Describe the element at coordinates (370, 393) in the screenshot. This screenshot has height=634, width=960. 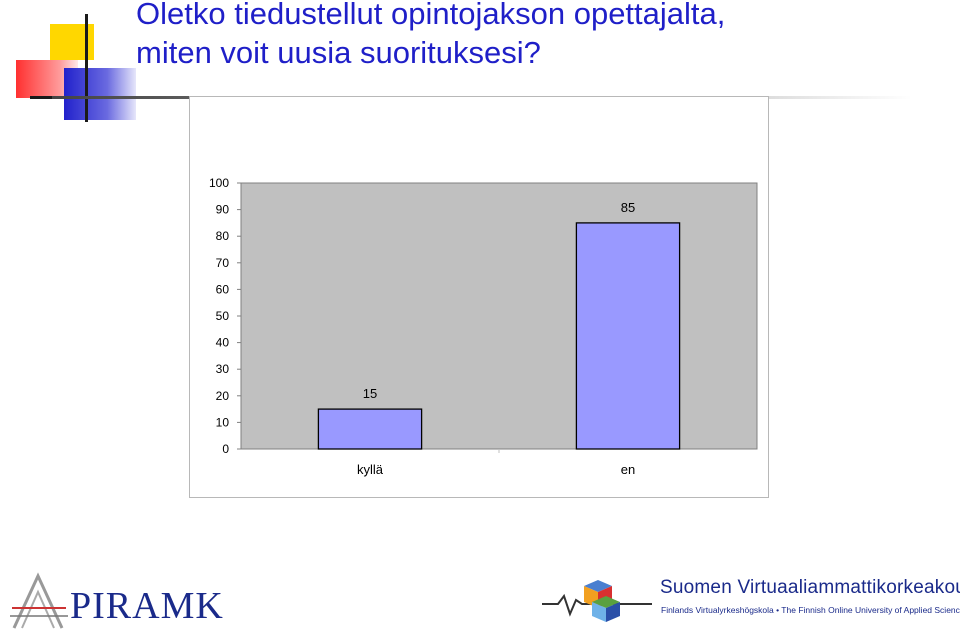
I see `data-label: 15` at that location.